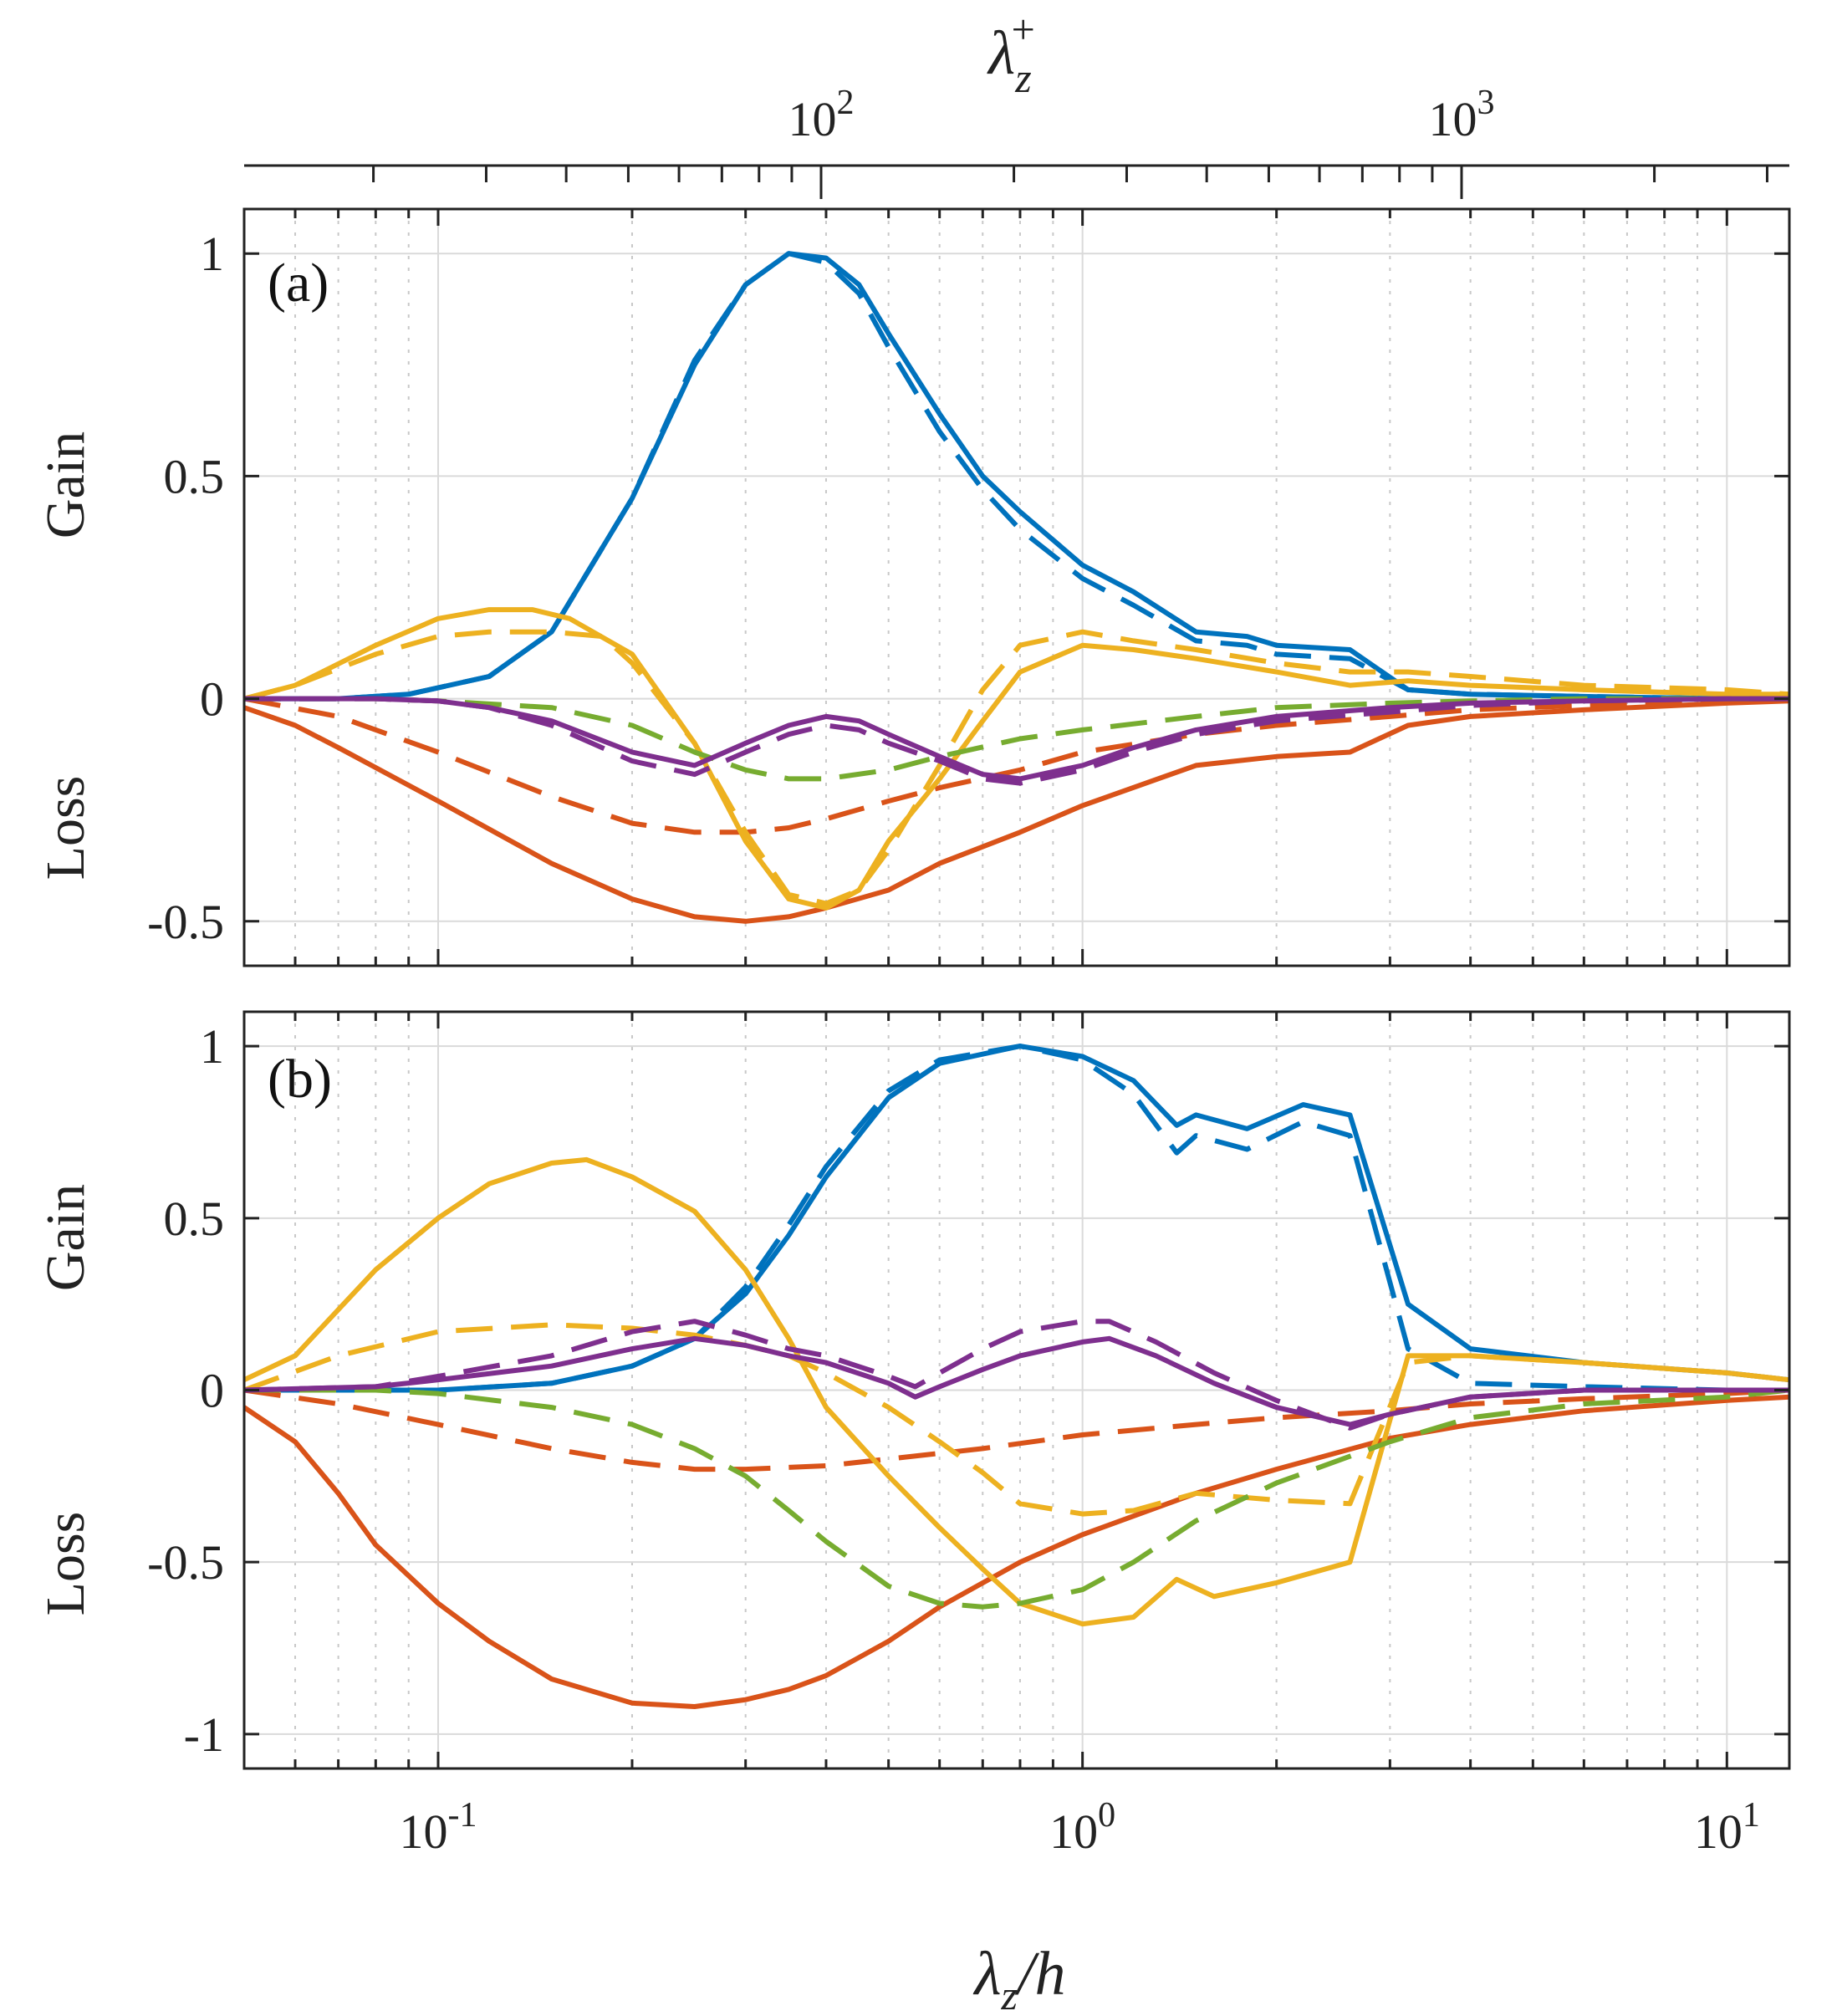  Describe the element at coordinates (212, 254) in the screenshot. I see `panel-a-ytick-label: 1` at that location.